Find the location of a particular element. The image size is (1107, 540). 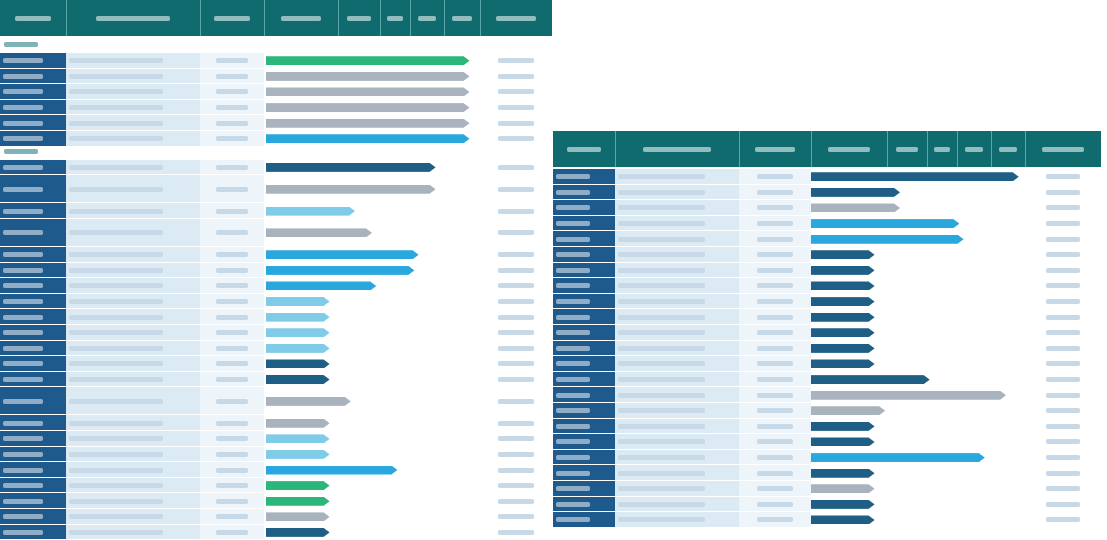

section-heading is located at coordinates (24, 44).